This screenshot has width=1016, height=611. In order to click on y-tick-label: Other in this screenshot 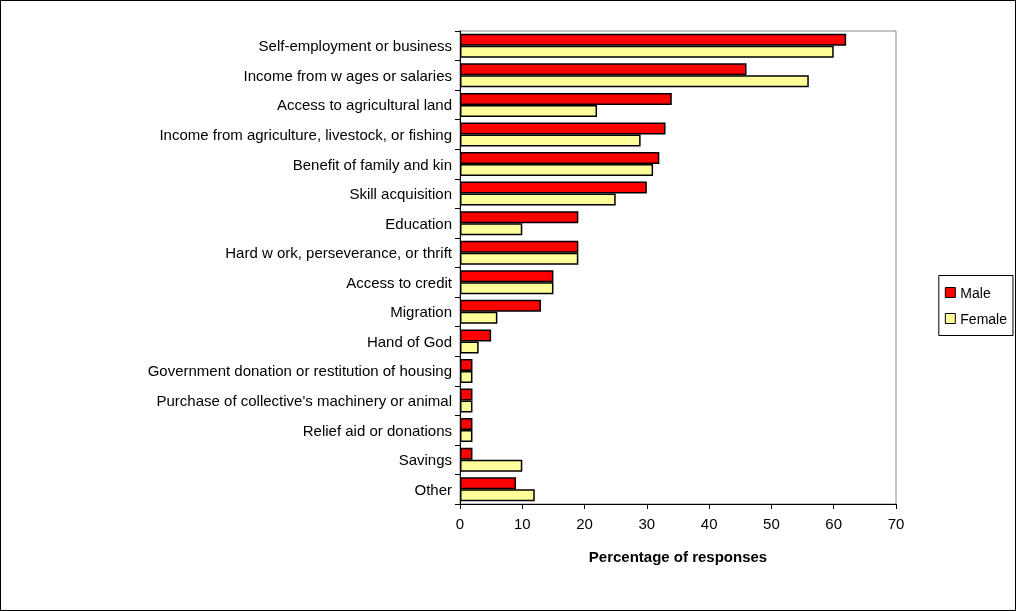, I will do `click(433, 489)`.